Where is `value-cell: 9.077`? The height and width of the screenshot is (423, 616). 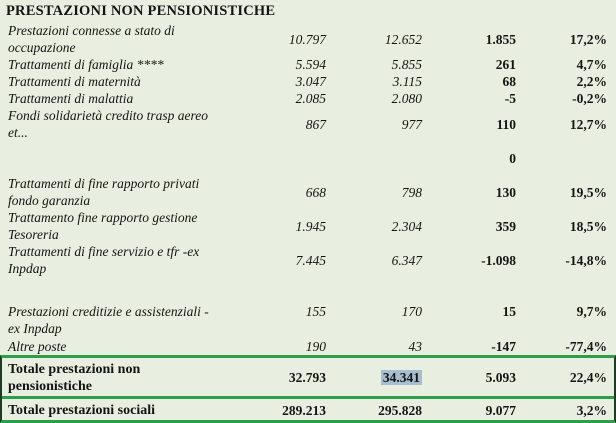 value-cell: 9.077 is located at coordinates (500, 410).